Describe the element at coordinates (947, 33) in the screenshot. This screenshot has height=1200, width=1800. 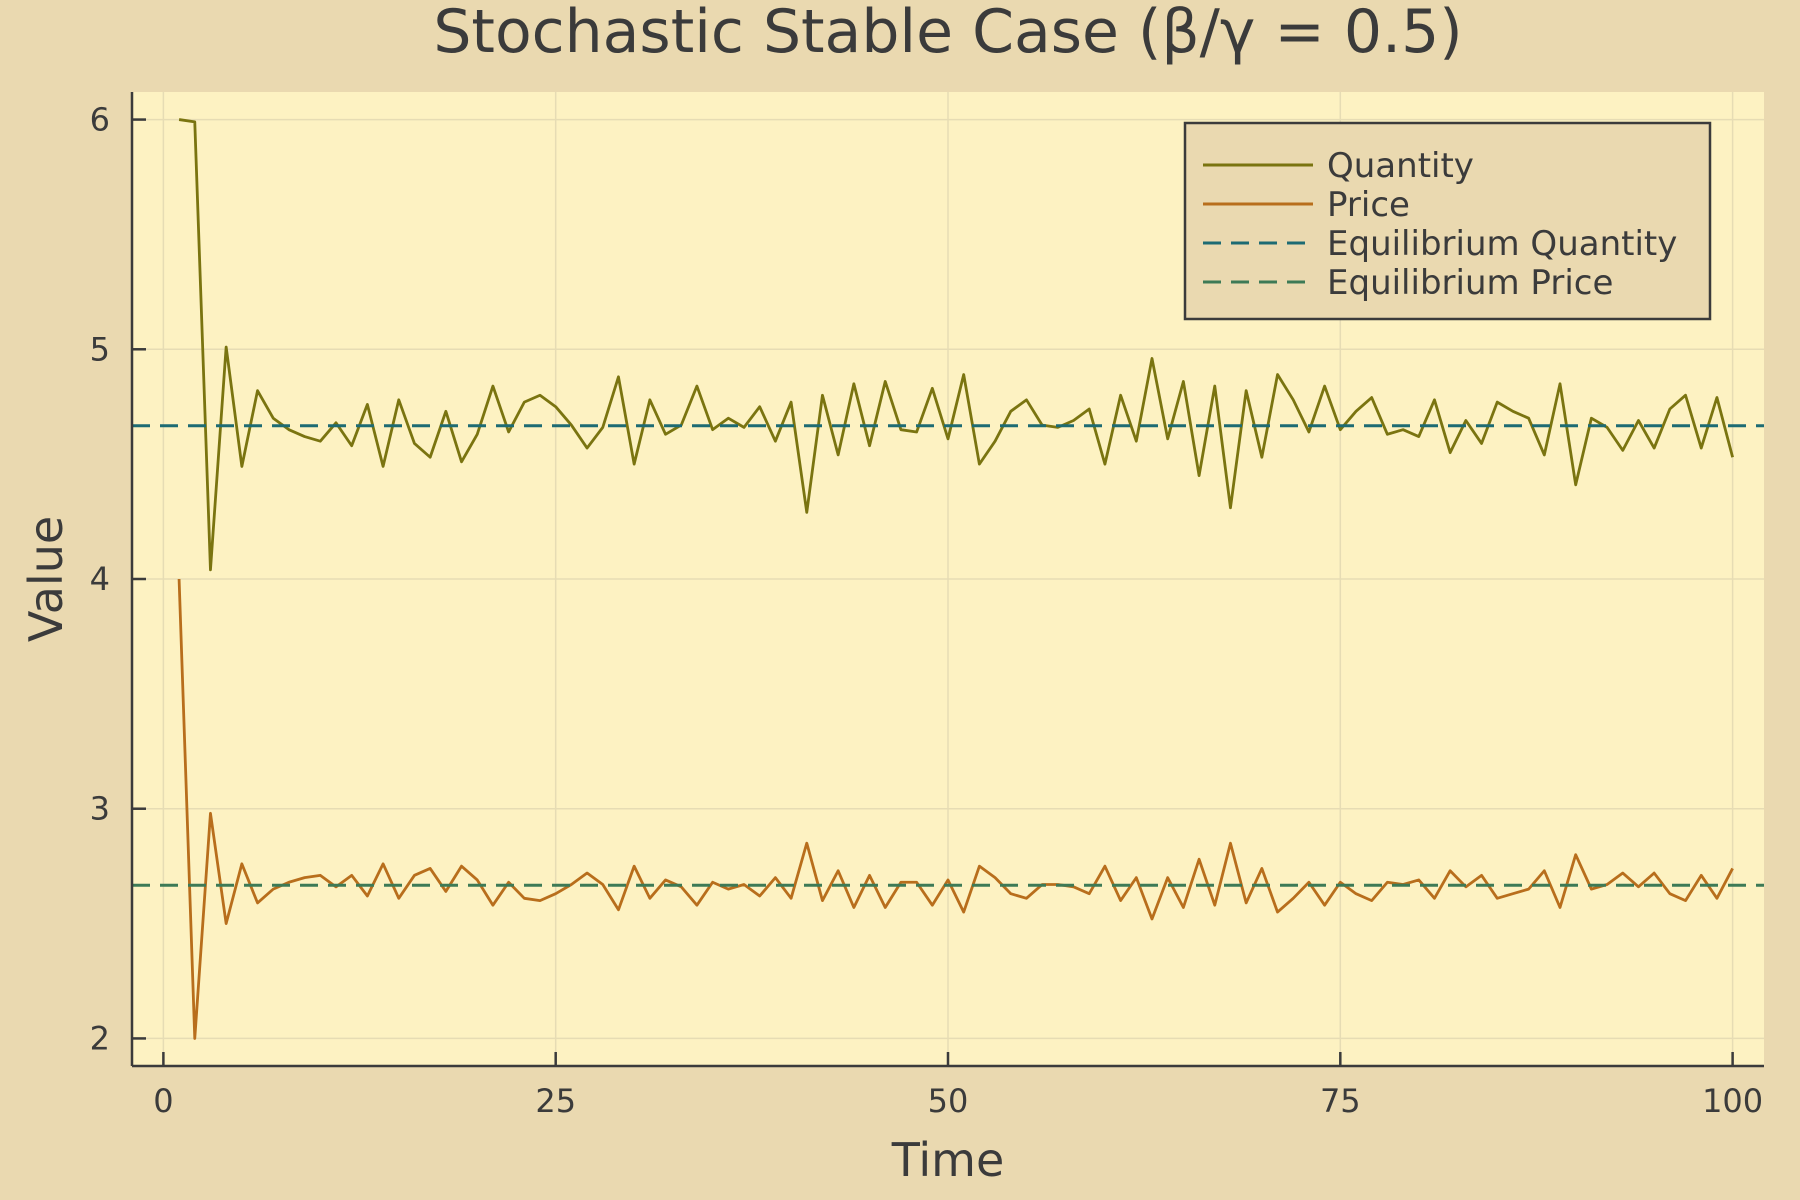
I see `chart-title: Stochastic Stable Case (β/γ = 0.5)` at that location.